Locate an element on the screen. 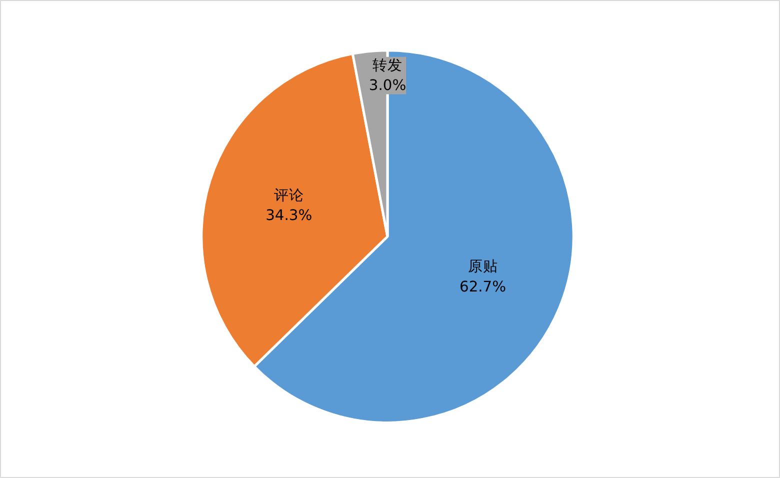 This screenshot has width=780, height=478. slice-label: 评论 is located at coordinates (289, 195).